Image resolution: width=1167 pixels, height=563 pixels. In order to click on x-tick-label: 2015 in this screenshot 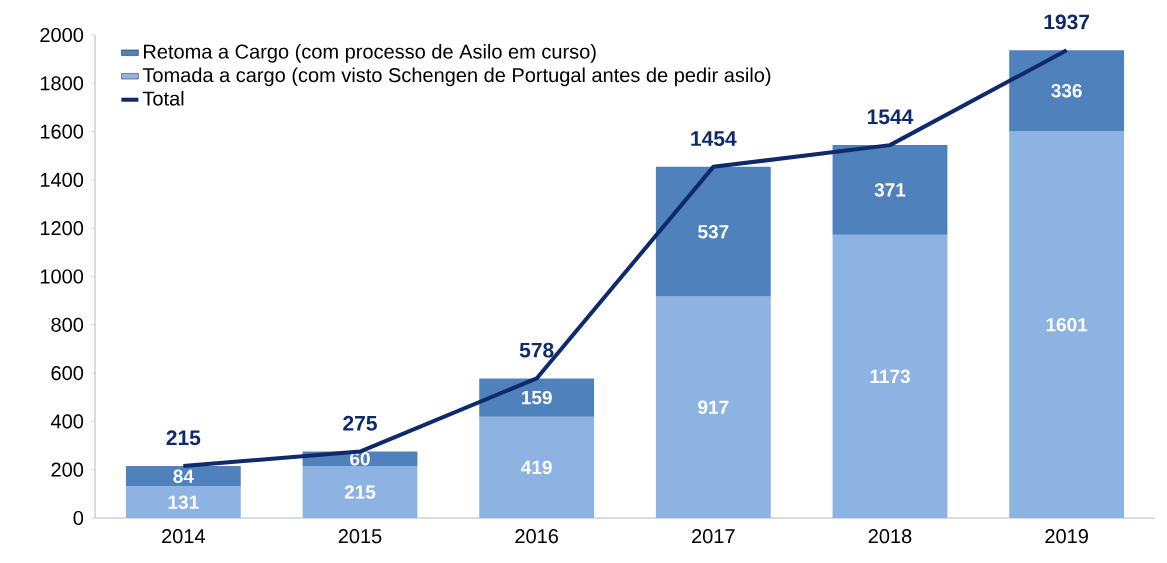, I will do `click(360, 536)`.